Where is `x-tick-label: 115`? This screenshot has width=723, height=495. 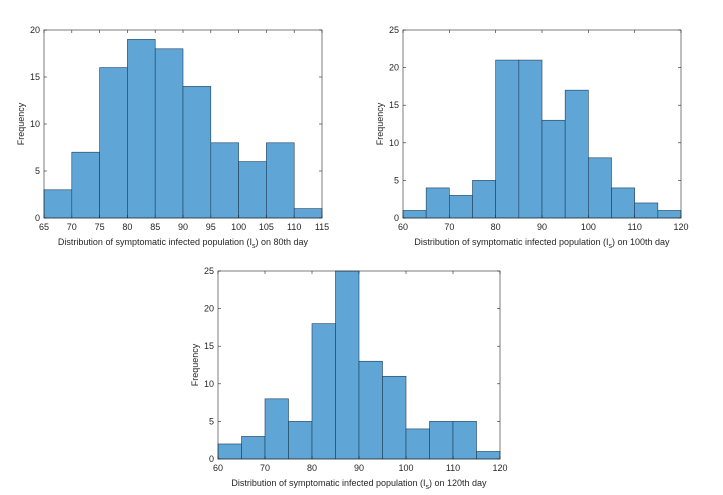
x-tick-label: 115 is located at coordinates (322, 227).